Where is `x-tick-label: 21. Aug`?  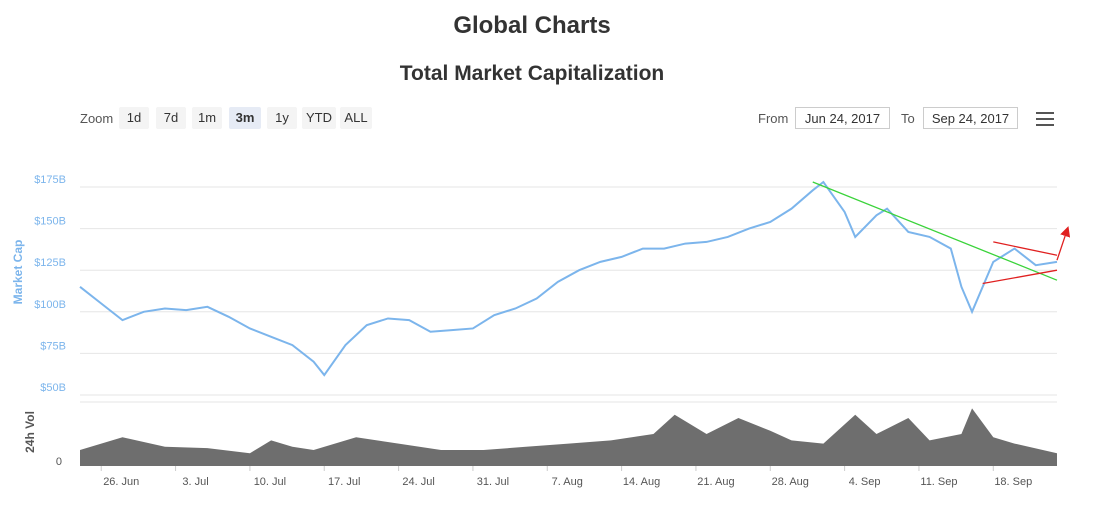 x-tick-label: 21. Aug is located at coordinates (715, 482).